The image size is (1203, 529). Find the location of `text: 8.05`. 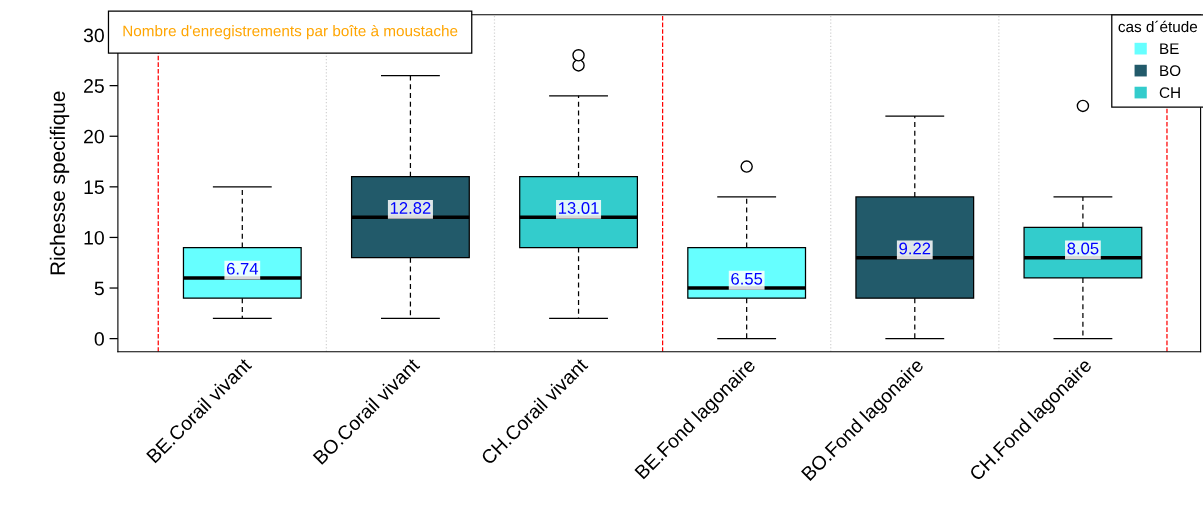

text: 8.05 is located at coordinates (1083, 248).